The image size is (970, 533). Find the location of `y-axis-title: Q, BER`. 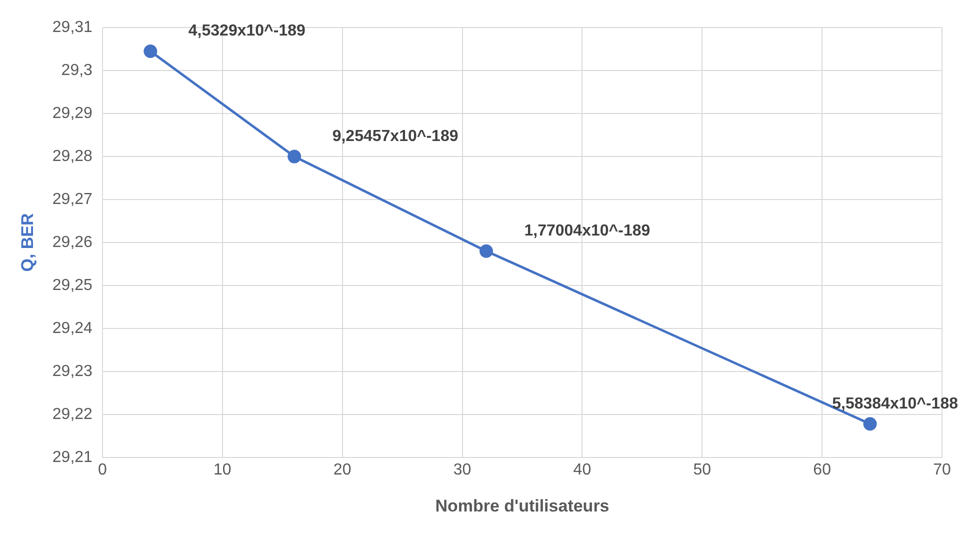

y-axis-title: Q, BER is located at coordinates (27, 242).